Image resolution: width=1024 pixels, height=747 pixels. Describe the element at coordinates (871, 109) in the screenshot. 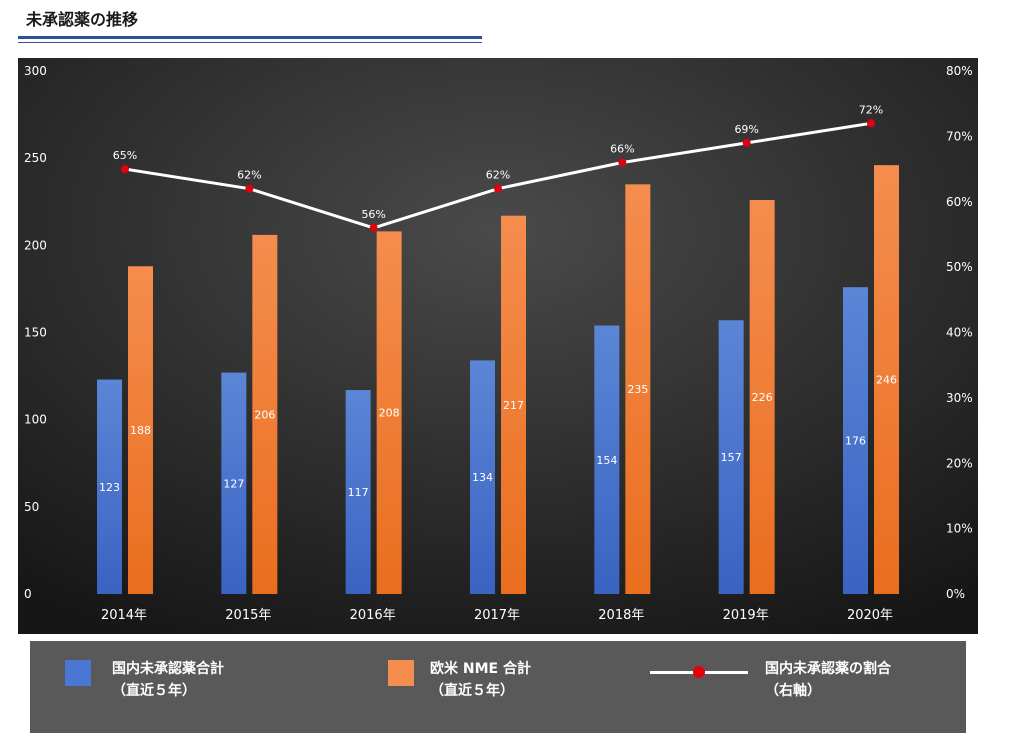

I see `ratio-label: 72%` at that location.